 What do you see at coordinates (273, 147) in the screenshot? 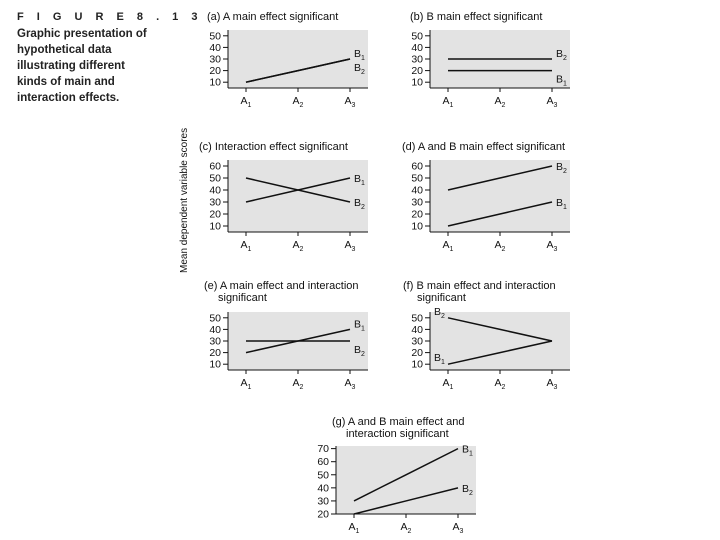
I see `panel-title: (c) Interaction effect significant` at bounding box center [273, 147].